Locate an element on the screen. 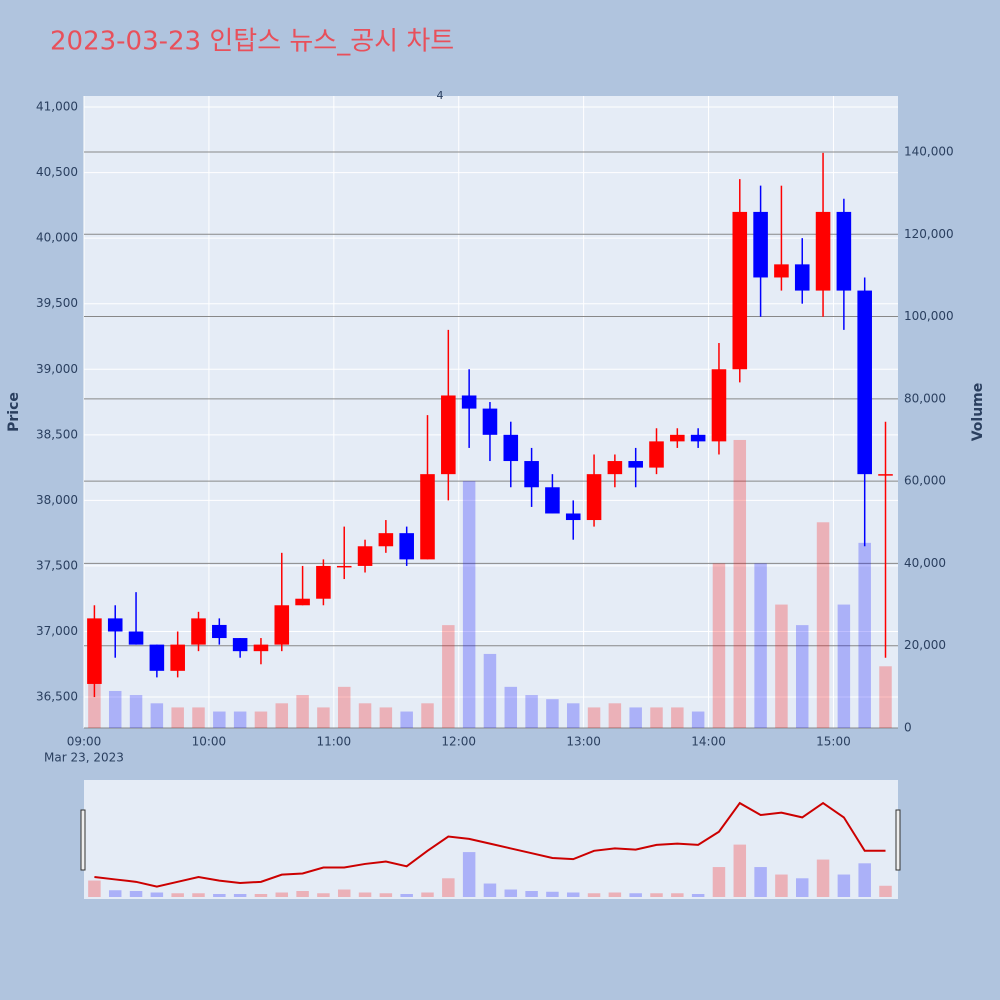  y-tick-label: 38,500 is located at coordinates (57, 434).